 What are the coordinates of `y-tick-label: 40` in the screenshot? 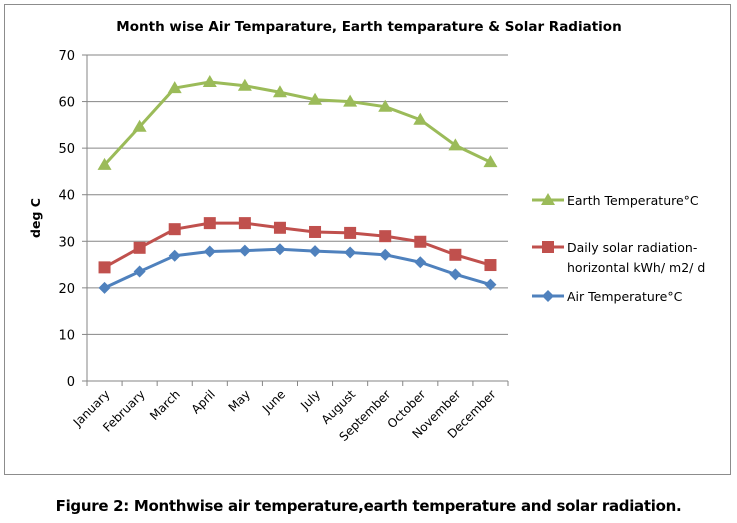 It's located at (66, 196).